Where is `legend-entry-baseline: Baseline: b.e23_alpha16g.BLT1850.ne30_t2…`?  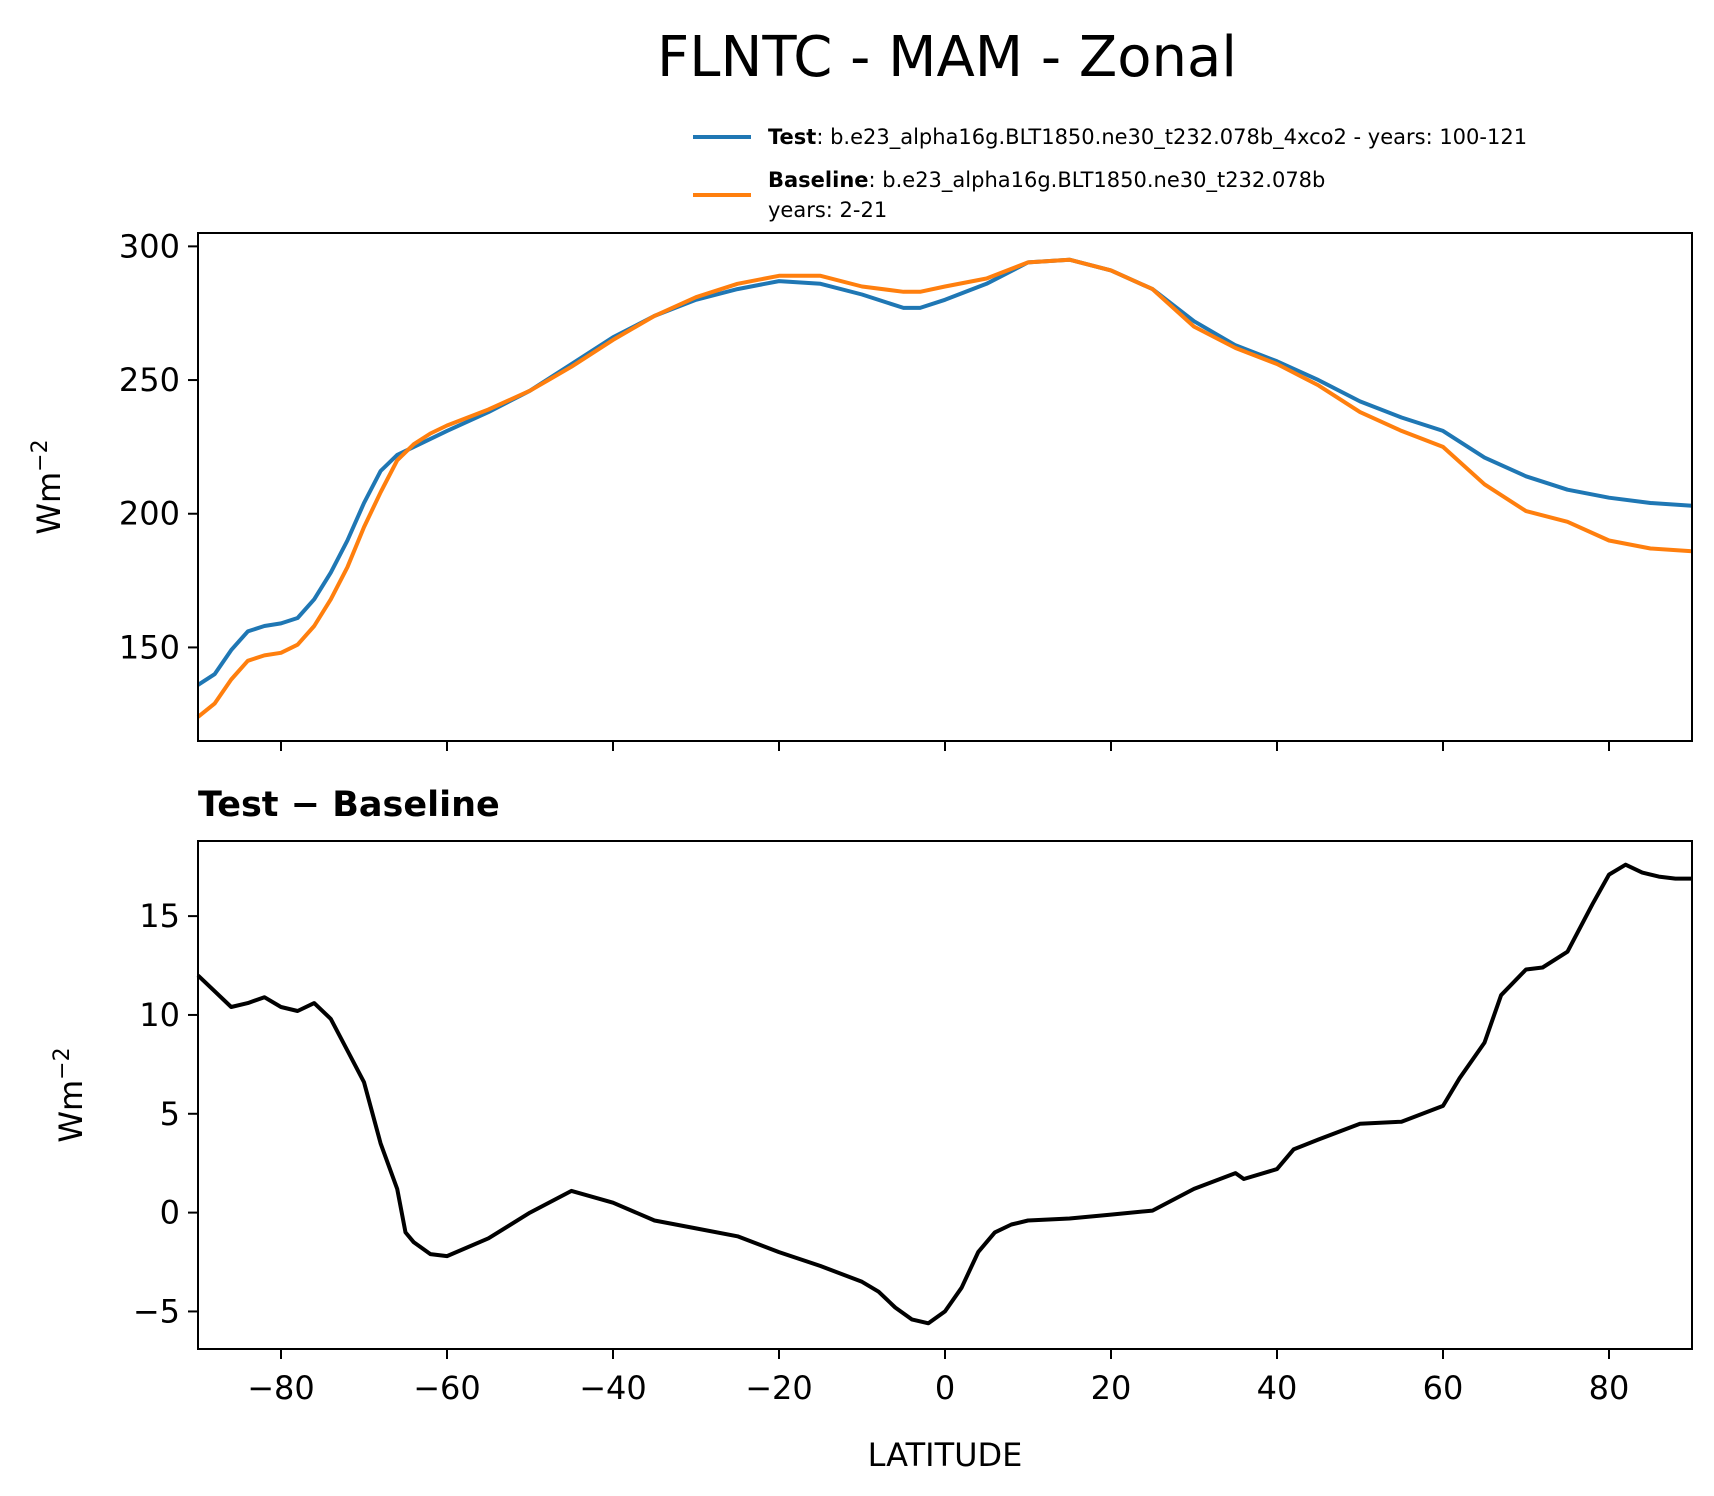 legend-entry-baseline: Baseline: b.e23_alpha16g.BLT1850.ne30_t2… is located at coordinates (1046, 180).